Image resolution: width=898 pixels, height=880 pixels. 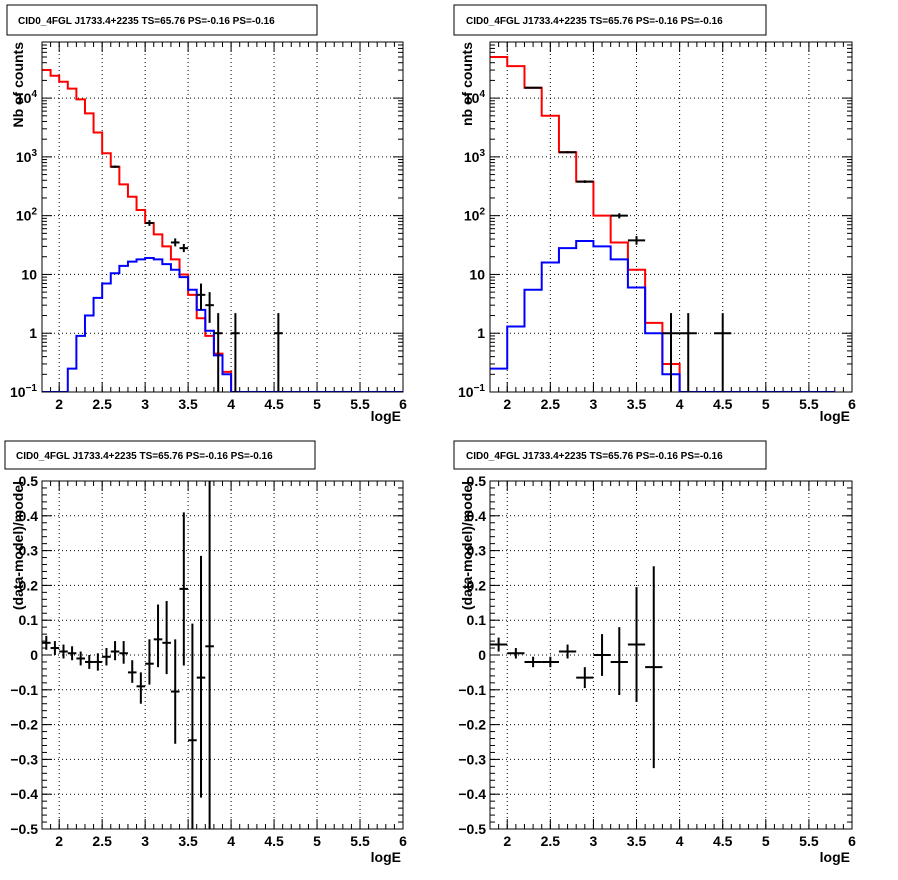 I want to click on y-tick-label: 1, so click(x=481, y=333).